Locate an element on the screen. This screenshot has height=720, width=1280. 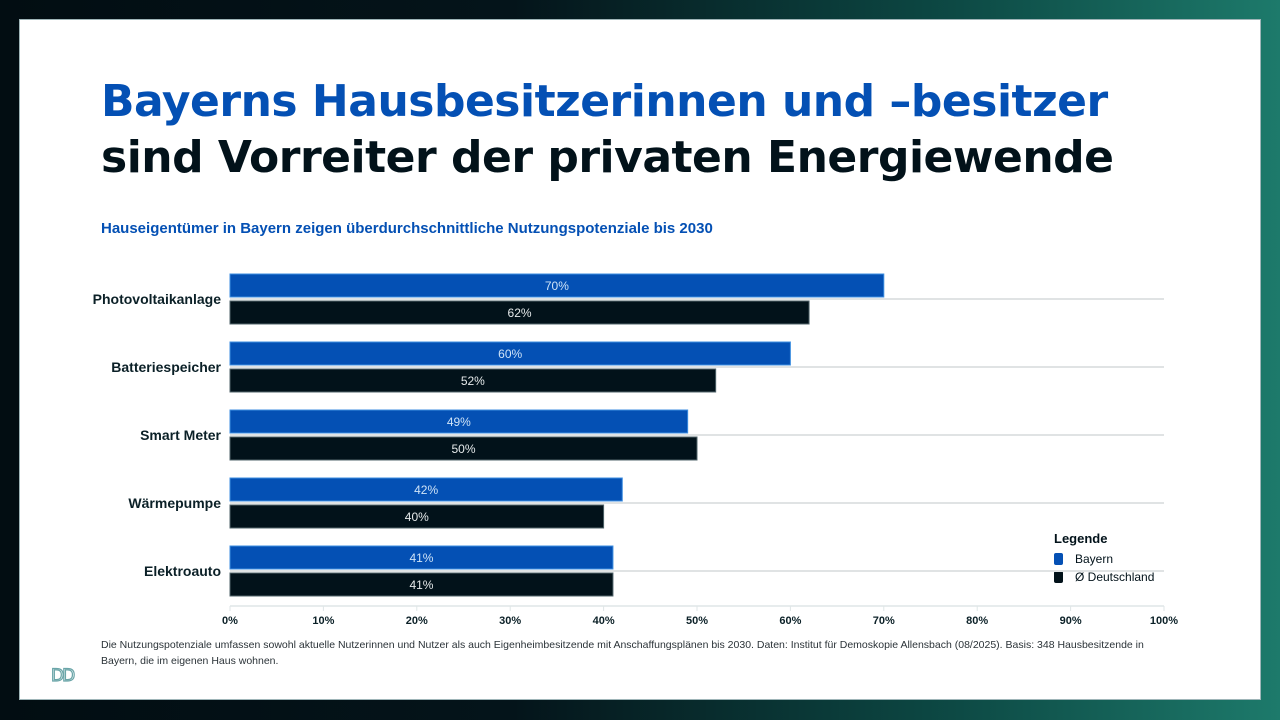
legend-item-deutschland: Ø Deutschland is located at coordinates (1104, 577).